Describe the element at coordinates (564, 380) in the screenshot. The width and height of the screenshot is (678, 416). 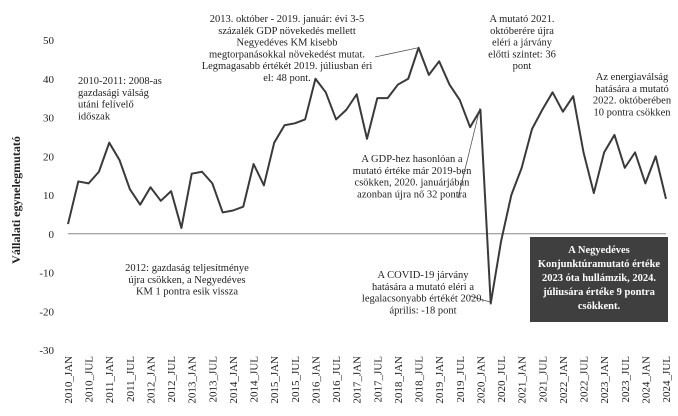
I see `x-tick-label: 2022_JAN` at that location.